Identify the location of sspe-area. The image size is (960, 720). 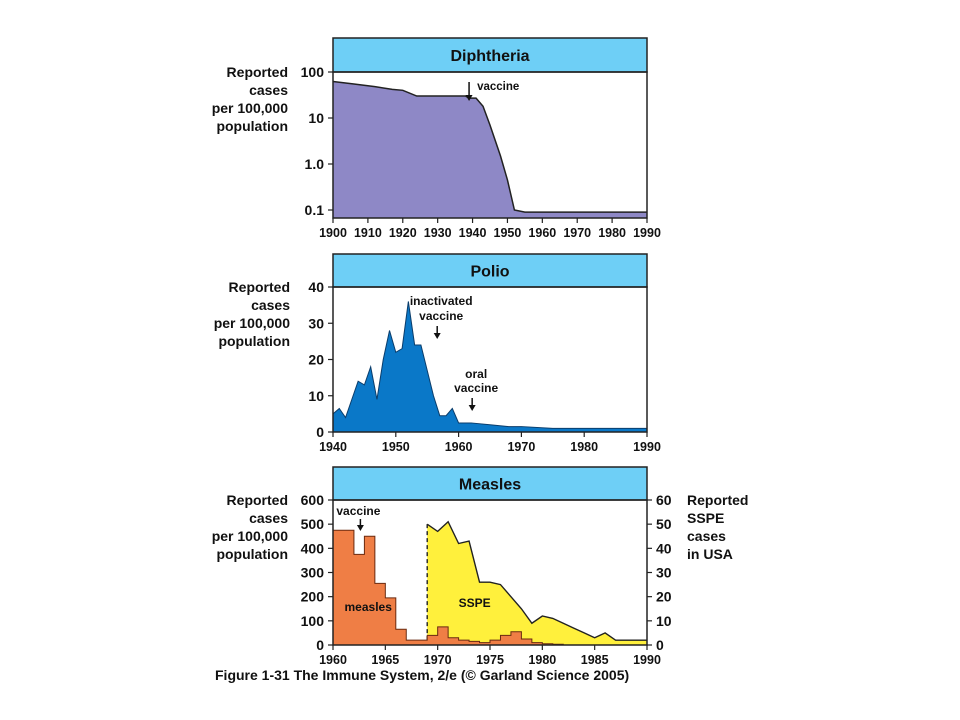
(537, 583).